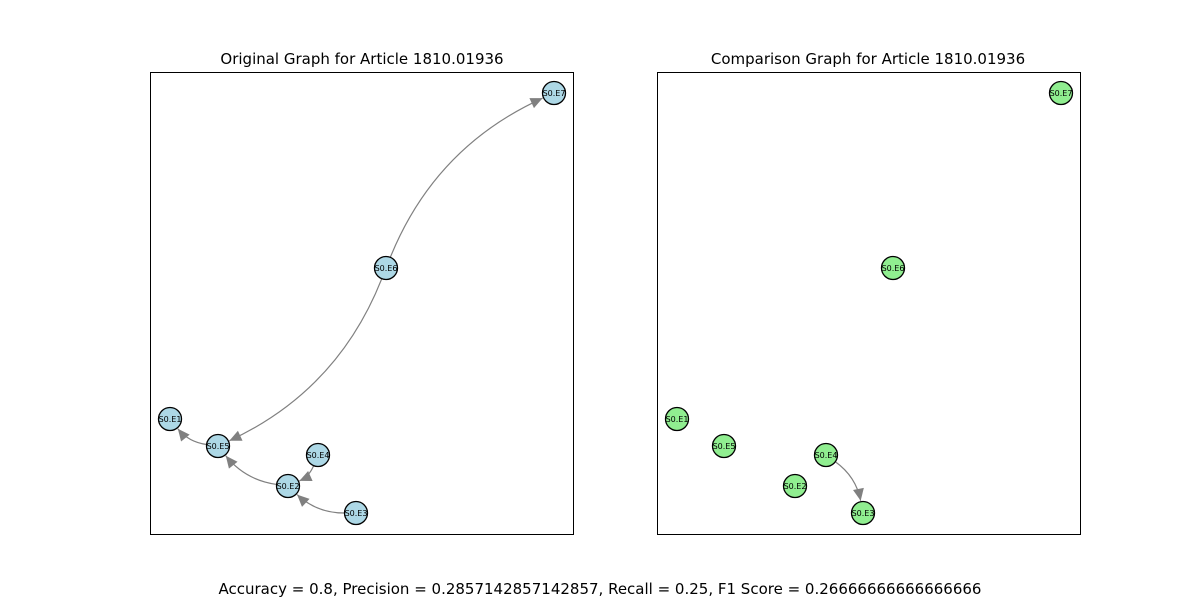 The image size is (1200, 600). Describe the element at coordinates (858, 494) in the screenshot. I see `comparison-edge-s0-e4-to-s0-e3-arrowhead` at that location.